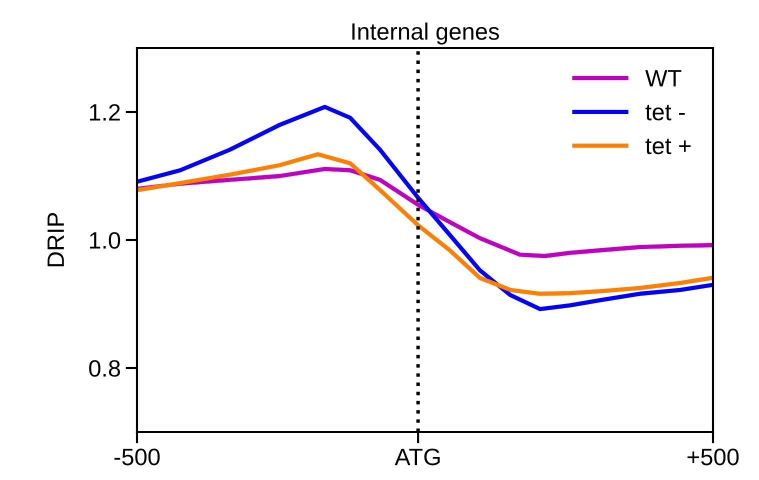 Image resolution: width=759 pixels, height=480 pixels. I want to click on x-tick-label: ATG, so click(417, 457).